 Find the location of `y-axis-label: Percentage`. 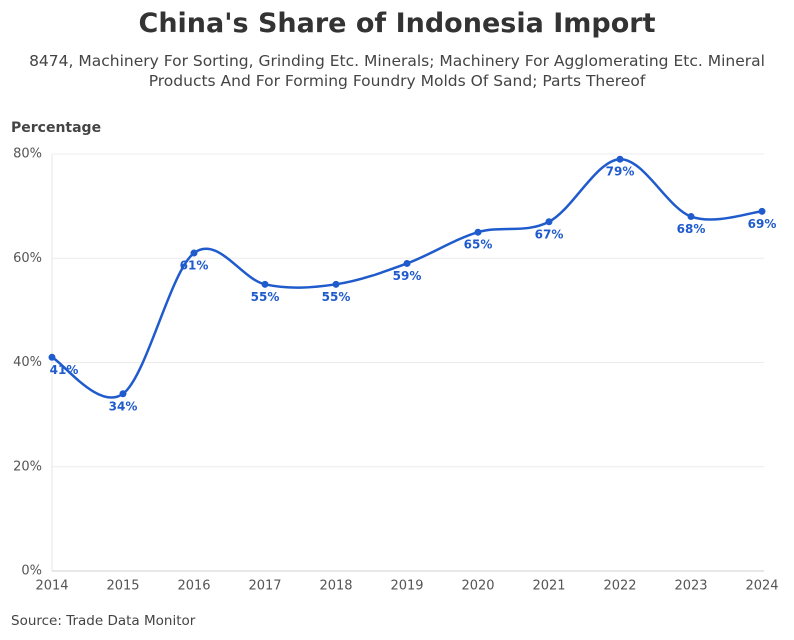

y-axis-label: Percentage is located at coordinates (56, 128).